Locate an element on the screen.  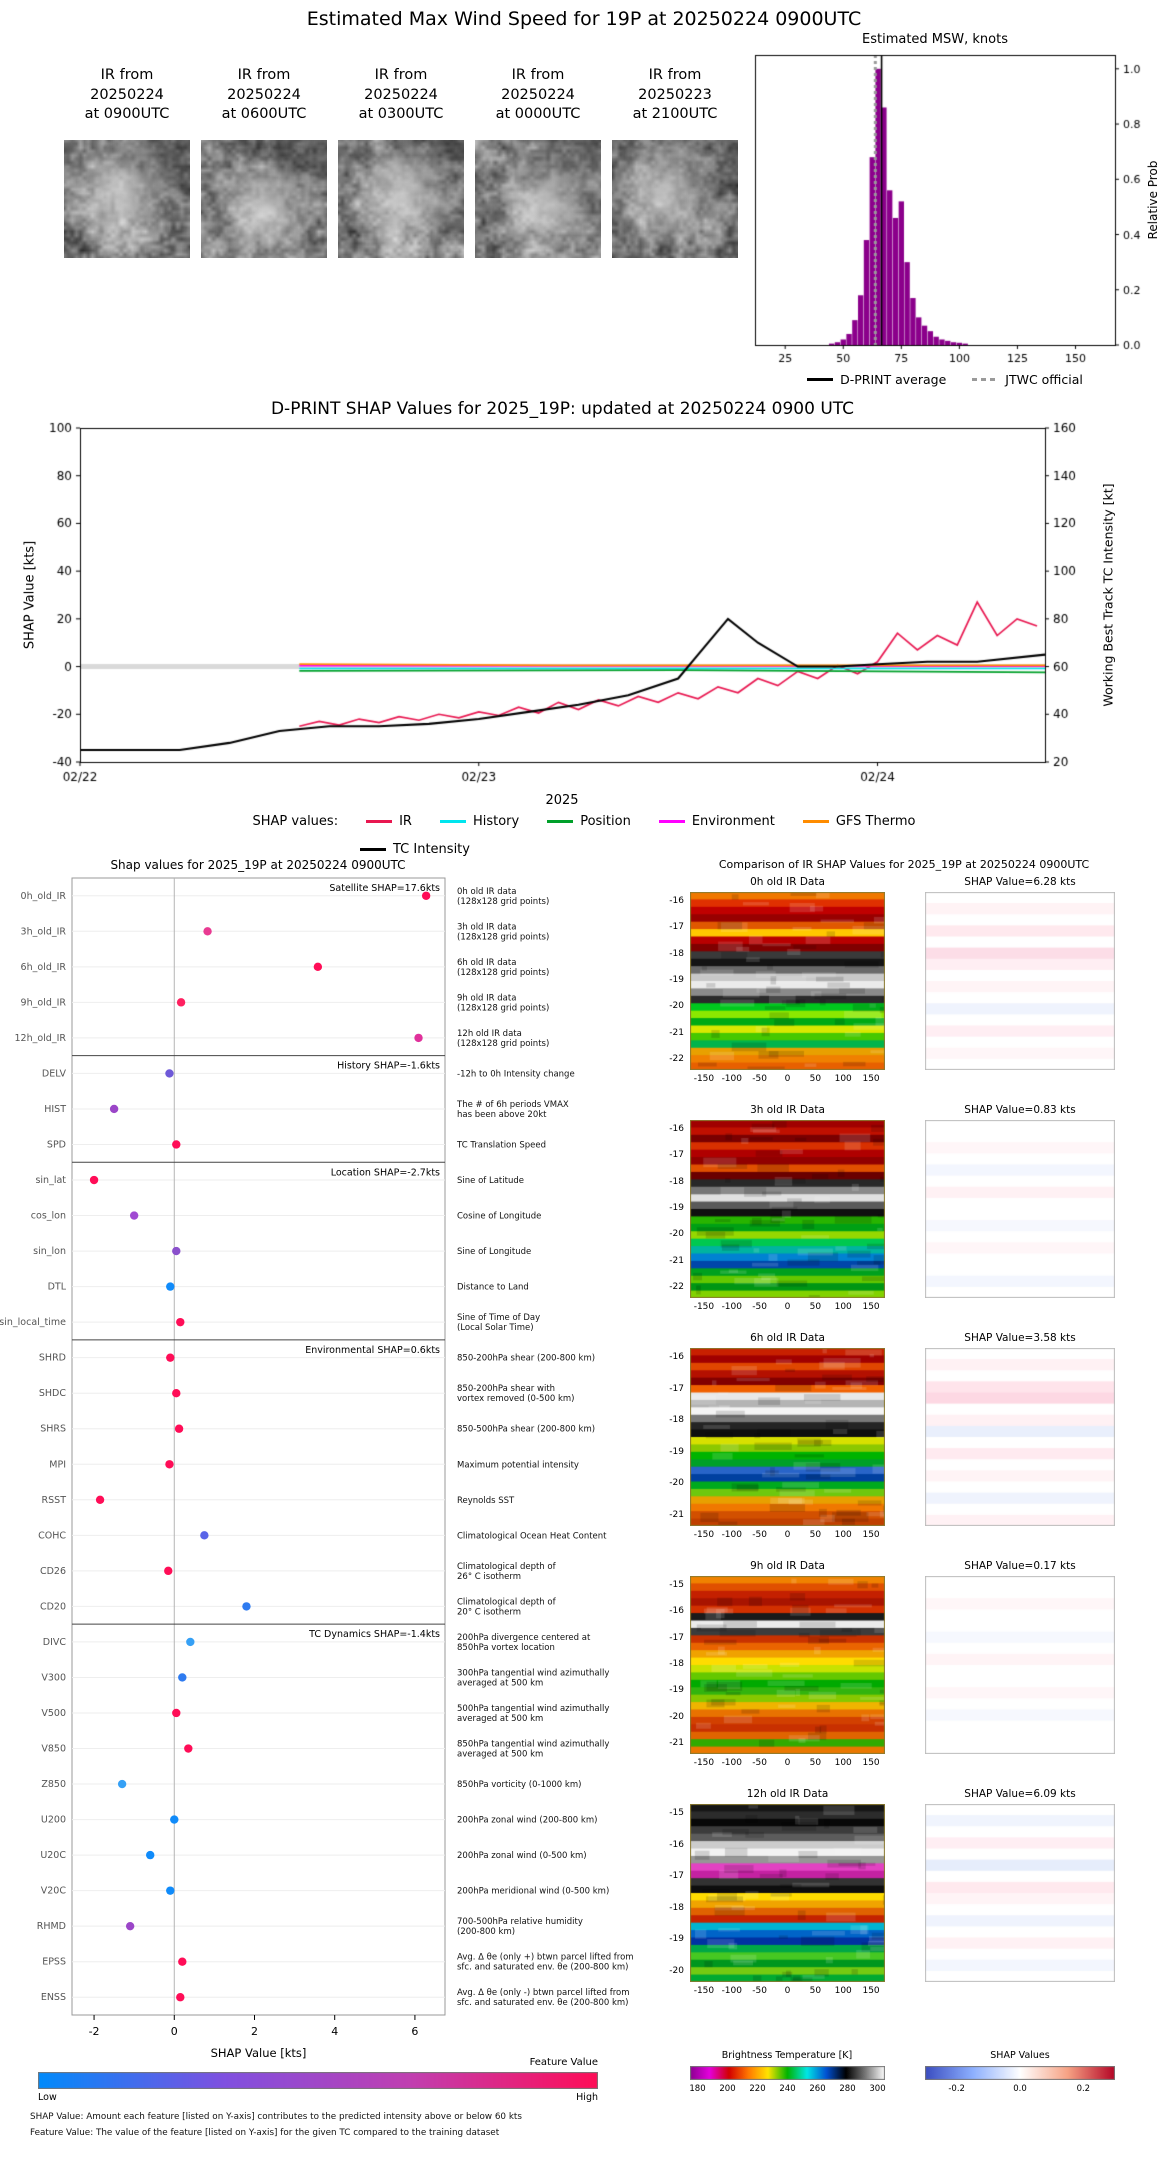
ir-panel-title: 3h old IR Data is located at coordinates (787, 1110).